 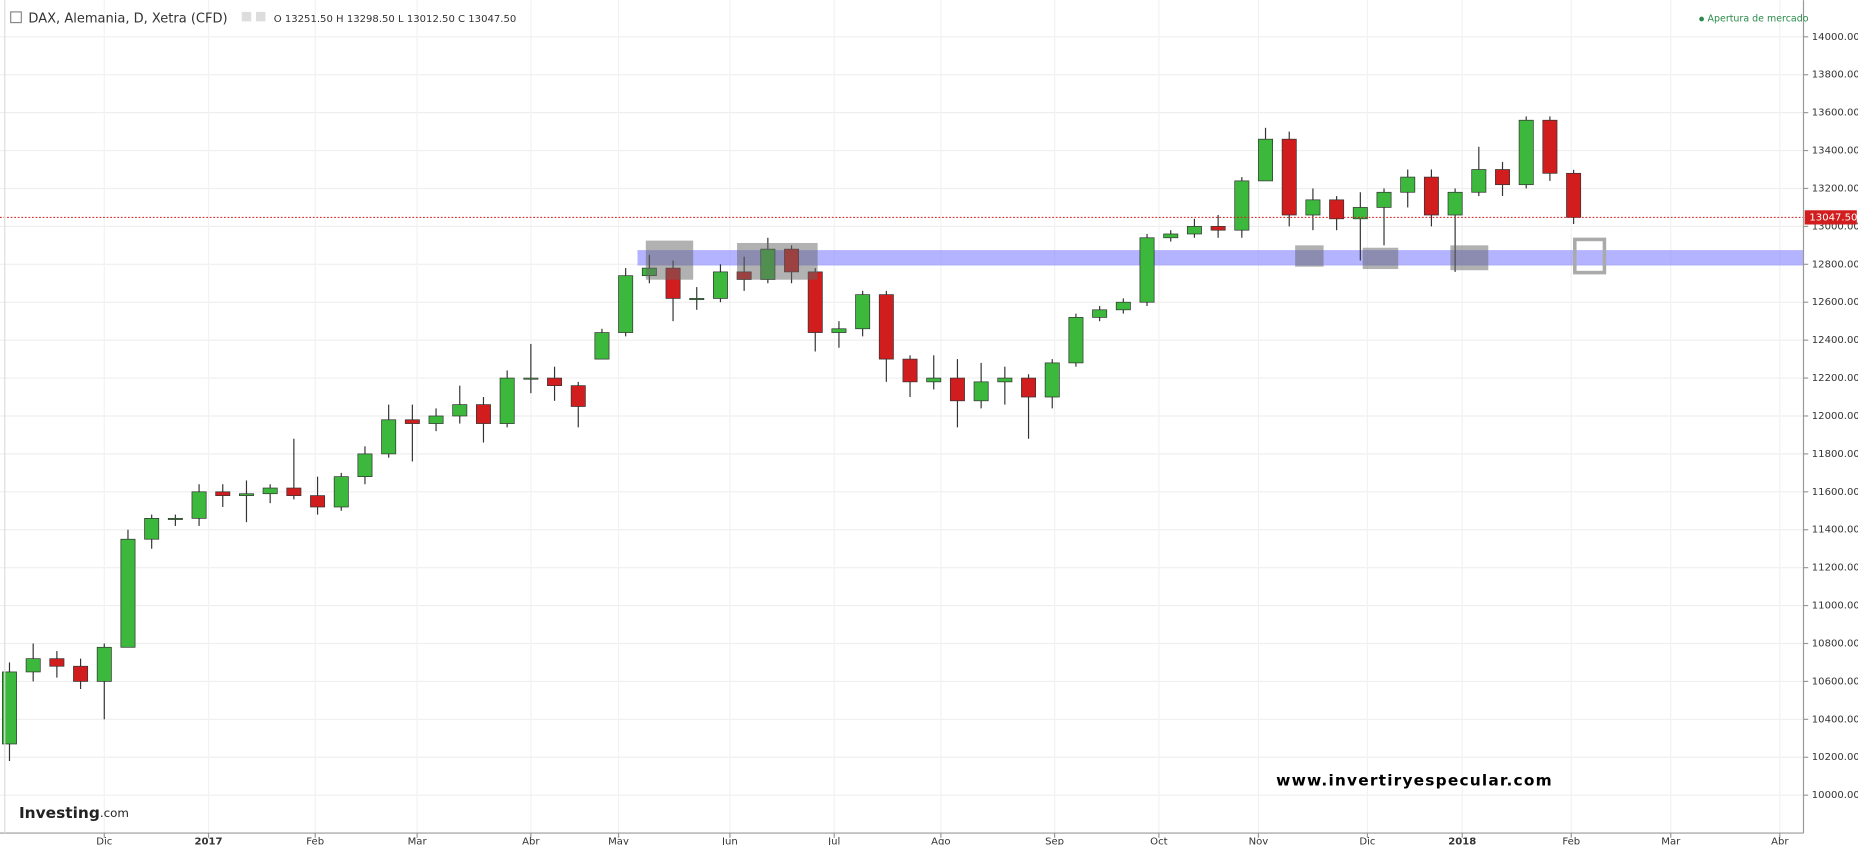 What do you see at coordinates (59, 812) in the screenshot?
I see `logo-text: Investing` at bounding box center [59, 812].